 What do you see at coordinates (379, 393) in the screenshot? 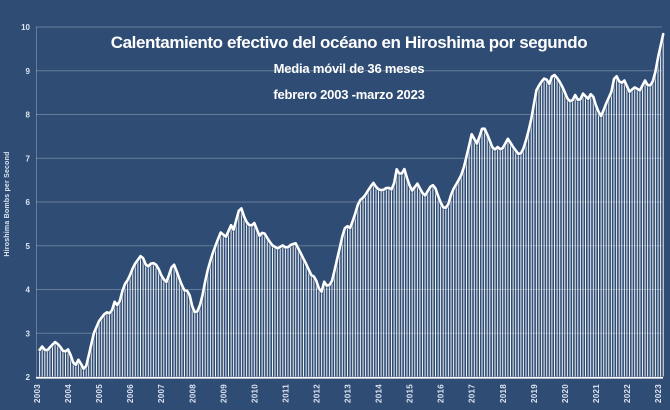
I see `x-tick-label: 2014` at bounding box center [379, 393].